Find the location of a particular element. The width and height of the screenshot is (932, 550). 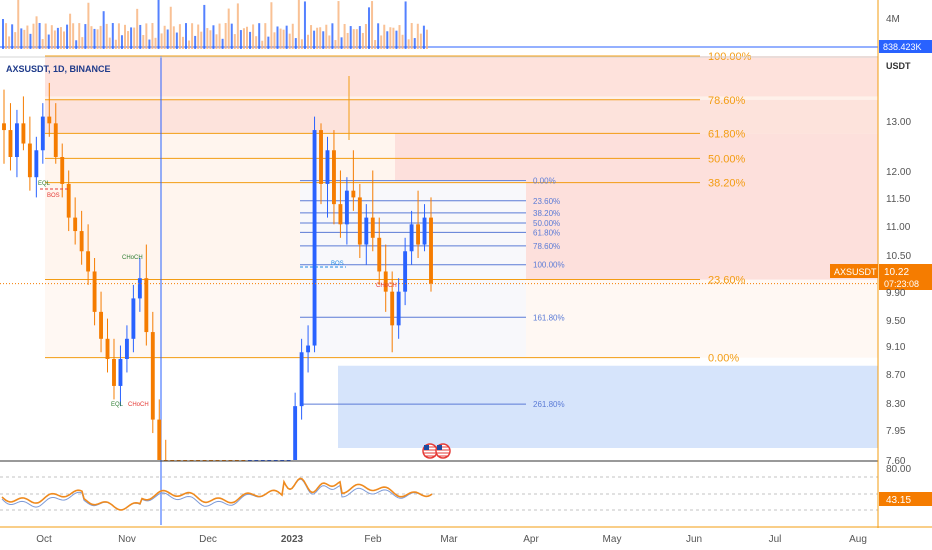

price-tick: 11.00 is located at coordinates (898, 227).